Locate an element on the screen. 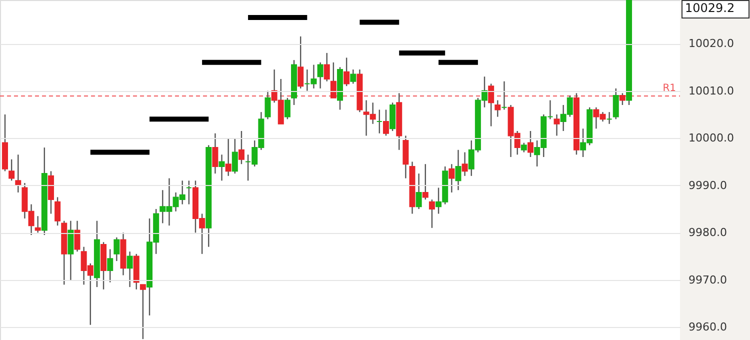  y-tick-label: 9990.0 is located at coordinates (707, 185).